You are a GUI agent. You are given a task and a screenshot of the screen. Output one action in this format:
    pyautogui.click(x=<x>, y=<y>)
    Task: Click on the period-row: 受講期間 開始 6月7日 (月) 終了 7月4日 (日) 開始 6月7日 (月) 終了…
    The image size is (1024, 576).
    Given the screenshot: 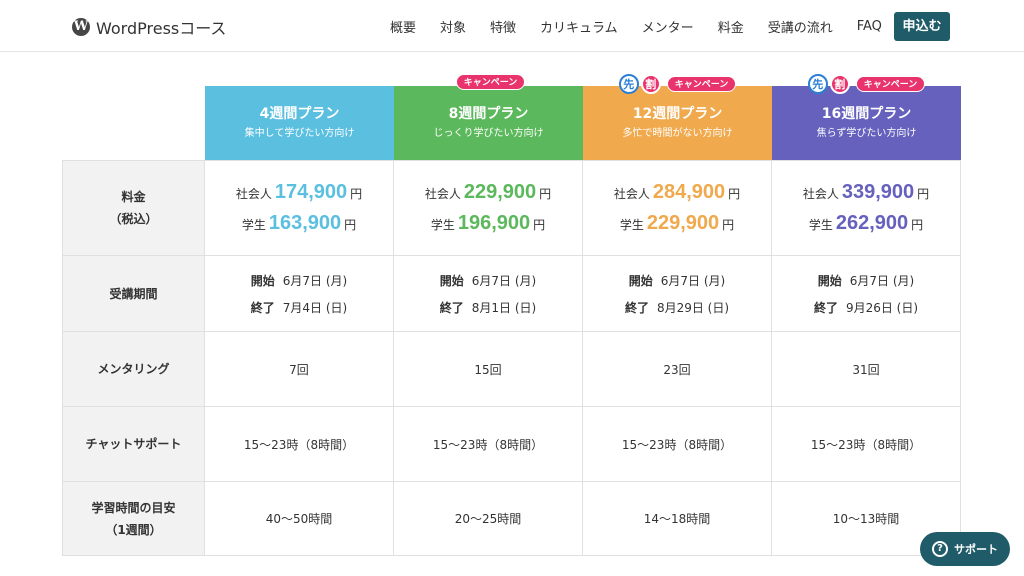 What is the action you would take?
    pyautogui.click(x=511, y=294)
    